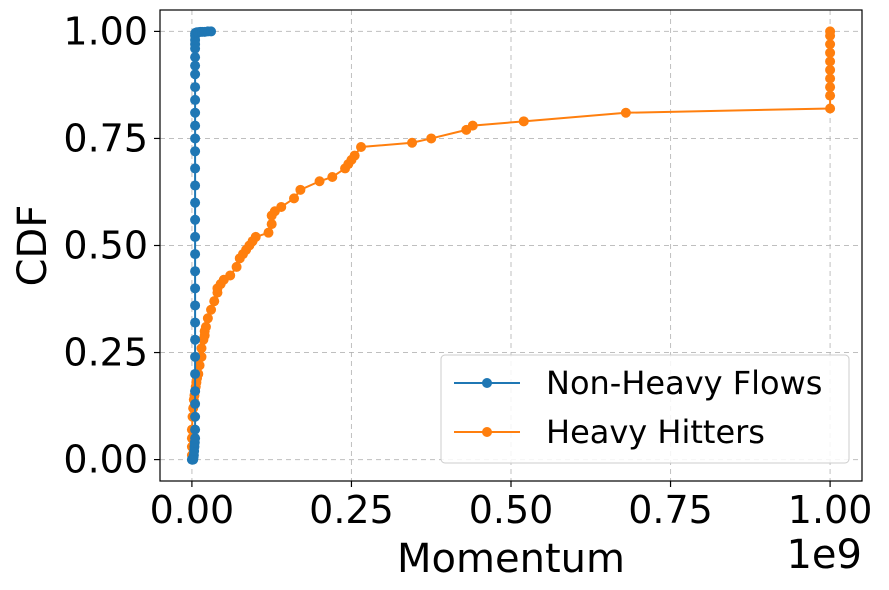 The width and height of the screenshot is (889, 590). I want to click on legend-box, so click(645, 409).